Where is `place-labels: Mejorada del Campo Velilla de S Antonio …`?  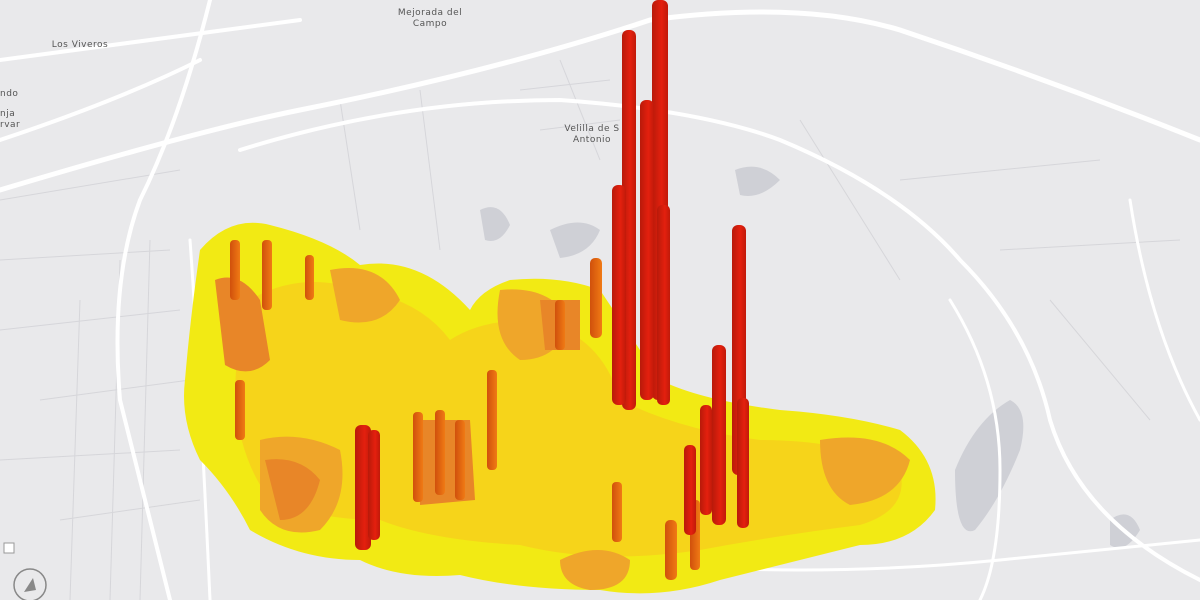 place-labels: Mejorada del Campo Velilla de S Antonio … is located at coordinates (309, 76).